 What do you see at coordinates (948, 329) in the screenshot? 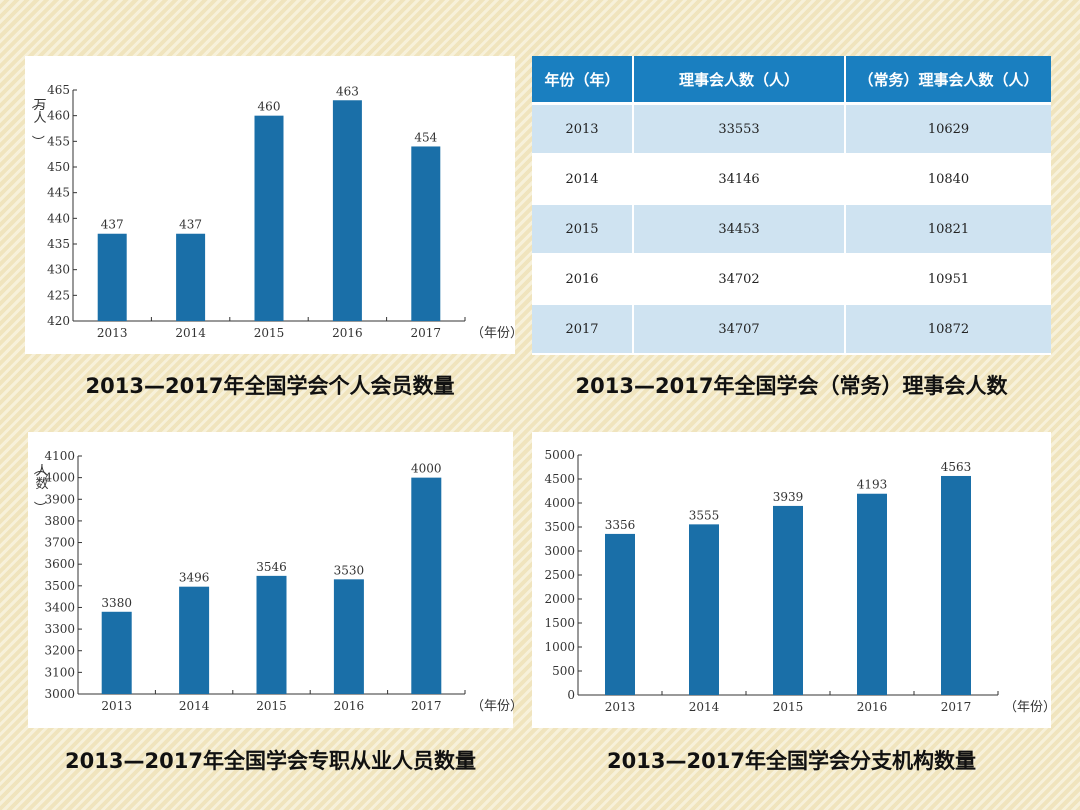
I see `table-cell: 10872` at bounding box center [948, 329].